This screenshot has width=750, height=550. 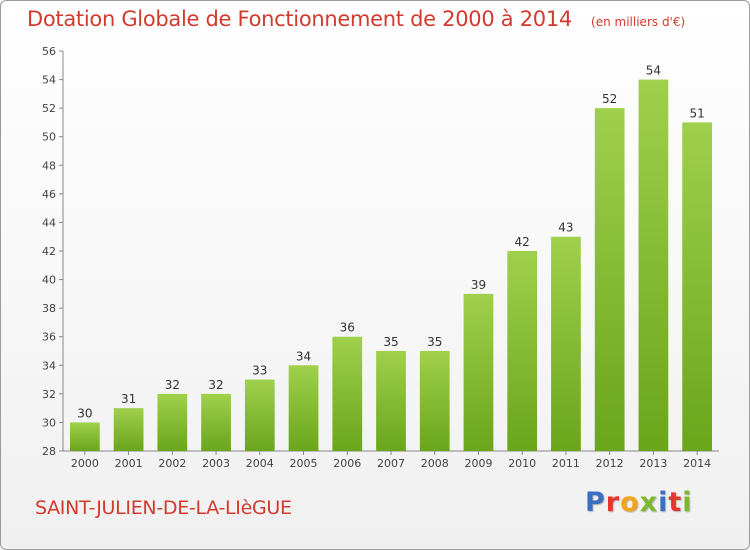 What do you see at coordinates (49, 280) in the screenshot?
I see `y-tick-label: 40` at bounding box center [49, 280].